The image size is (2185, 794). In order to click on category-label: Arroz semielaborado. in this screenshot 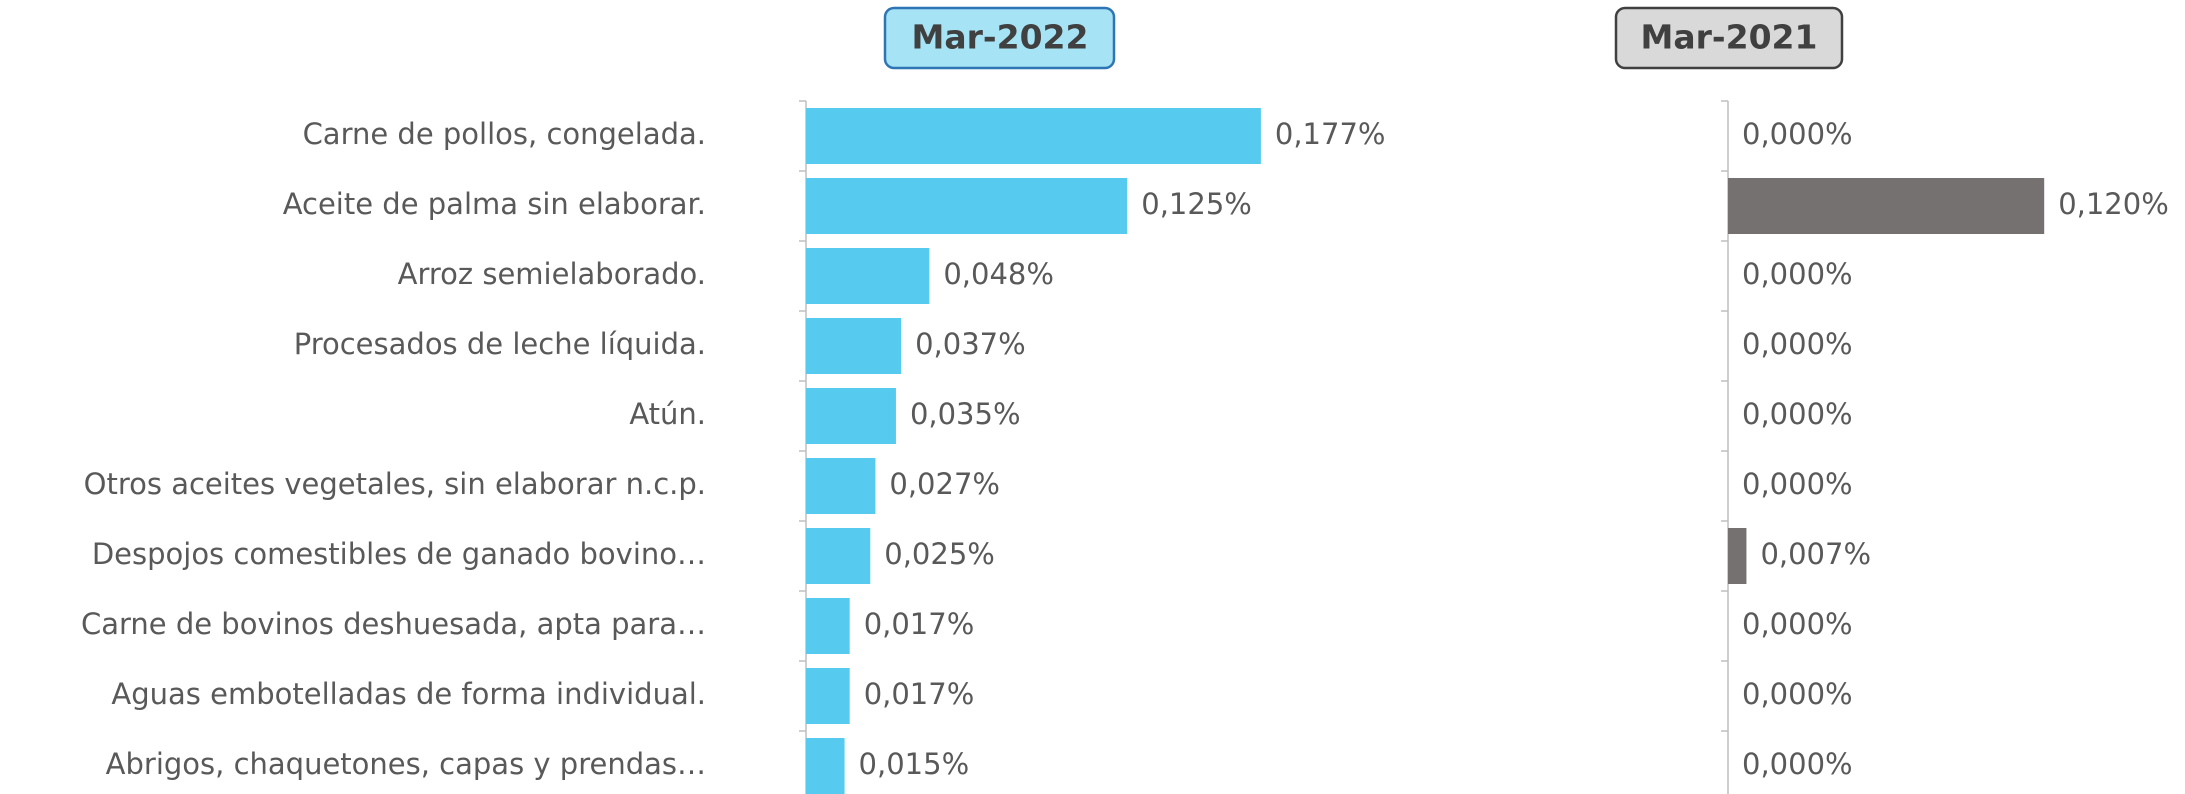, I will do `click(552, 274)`.